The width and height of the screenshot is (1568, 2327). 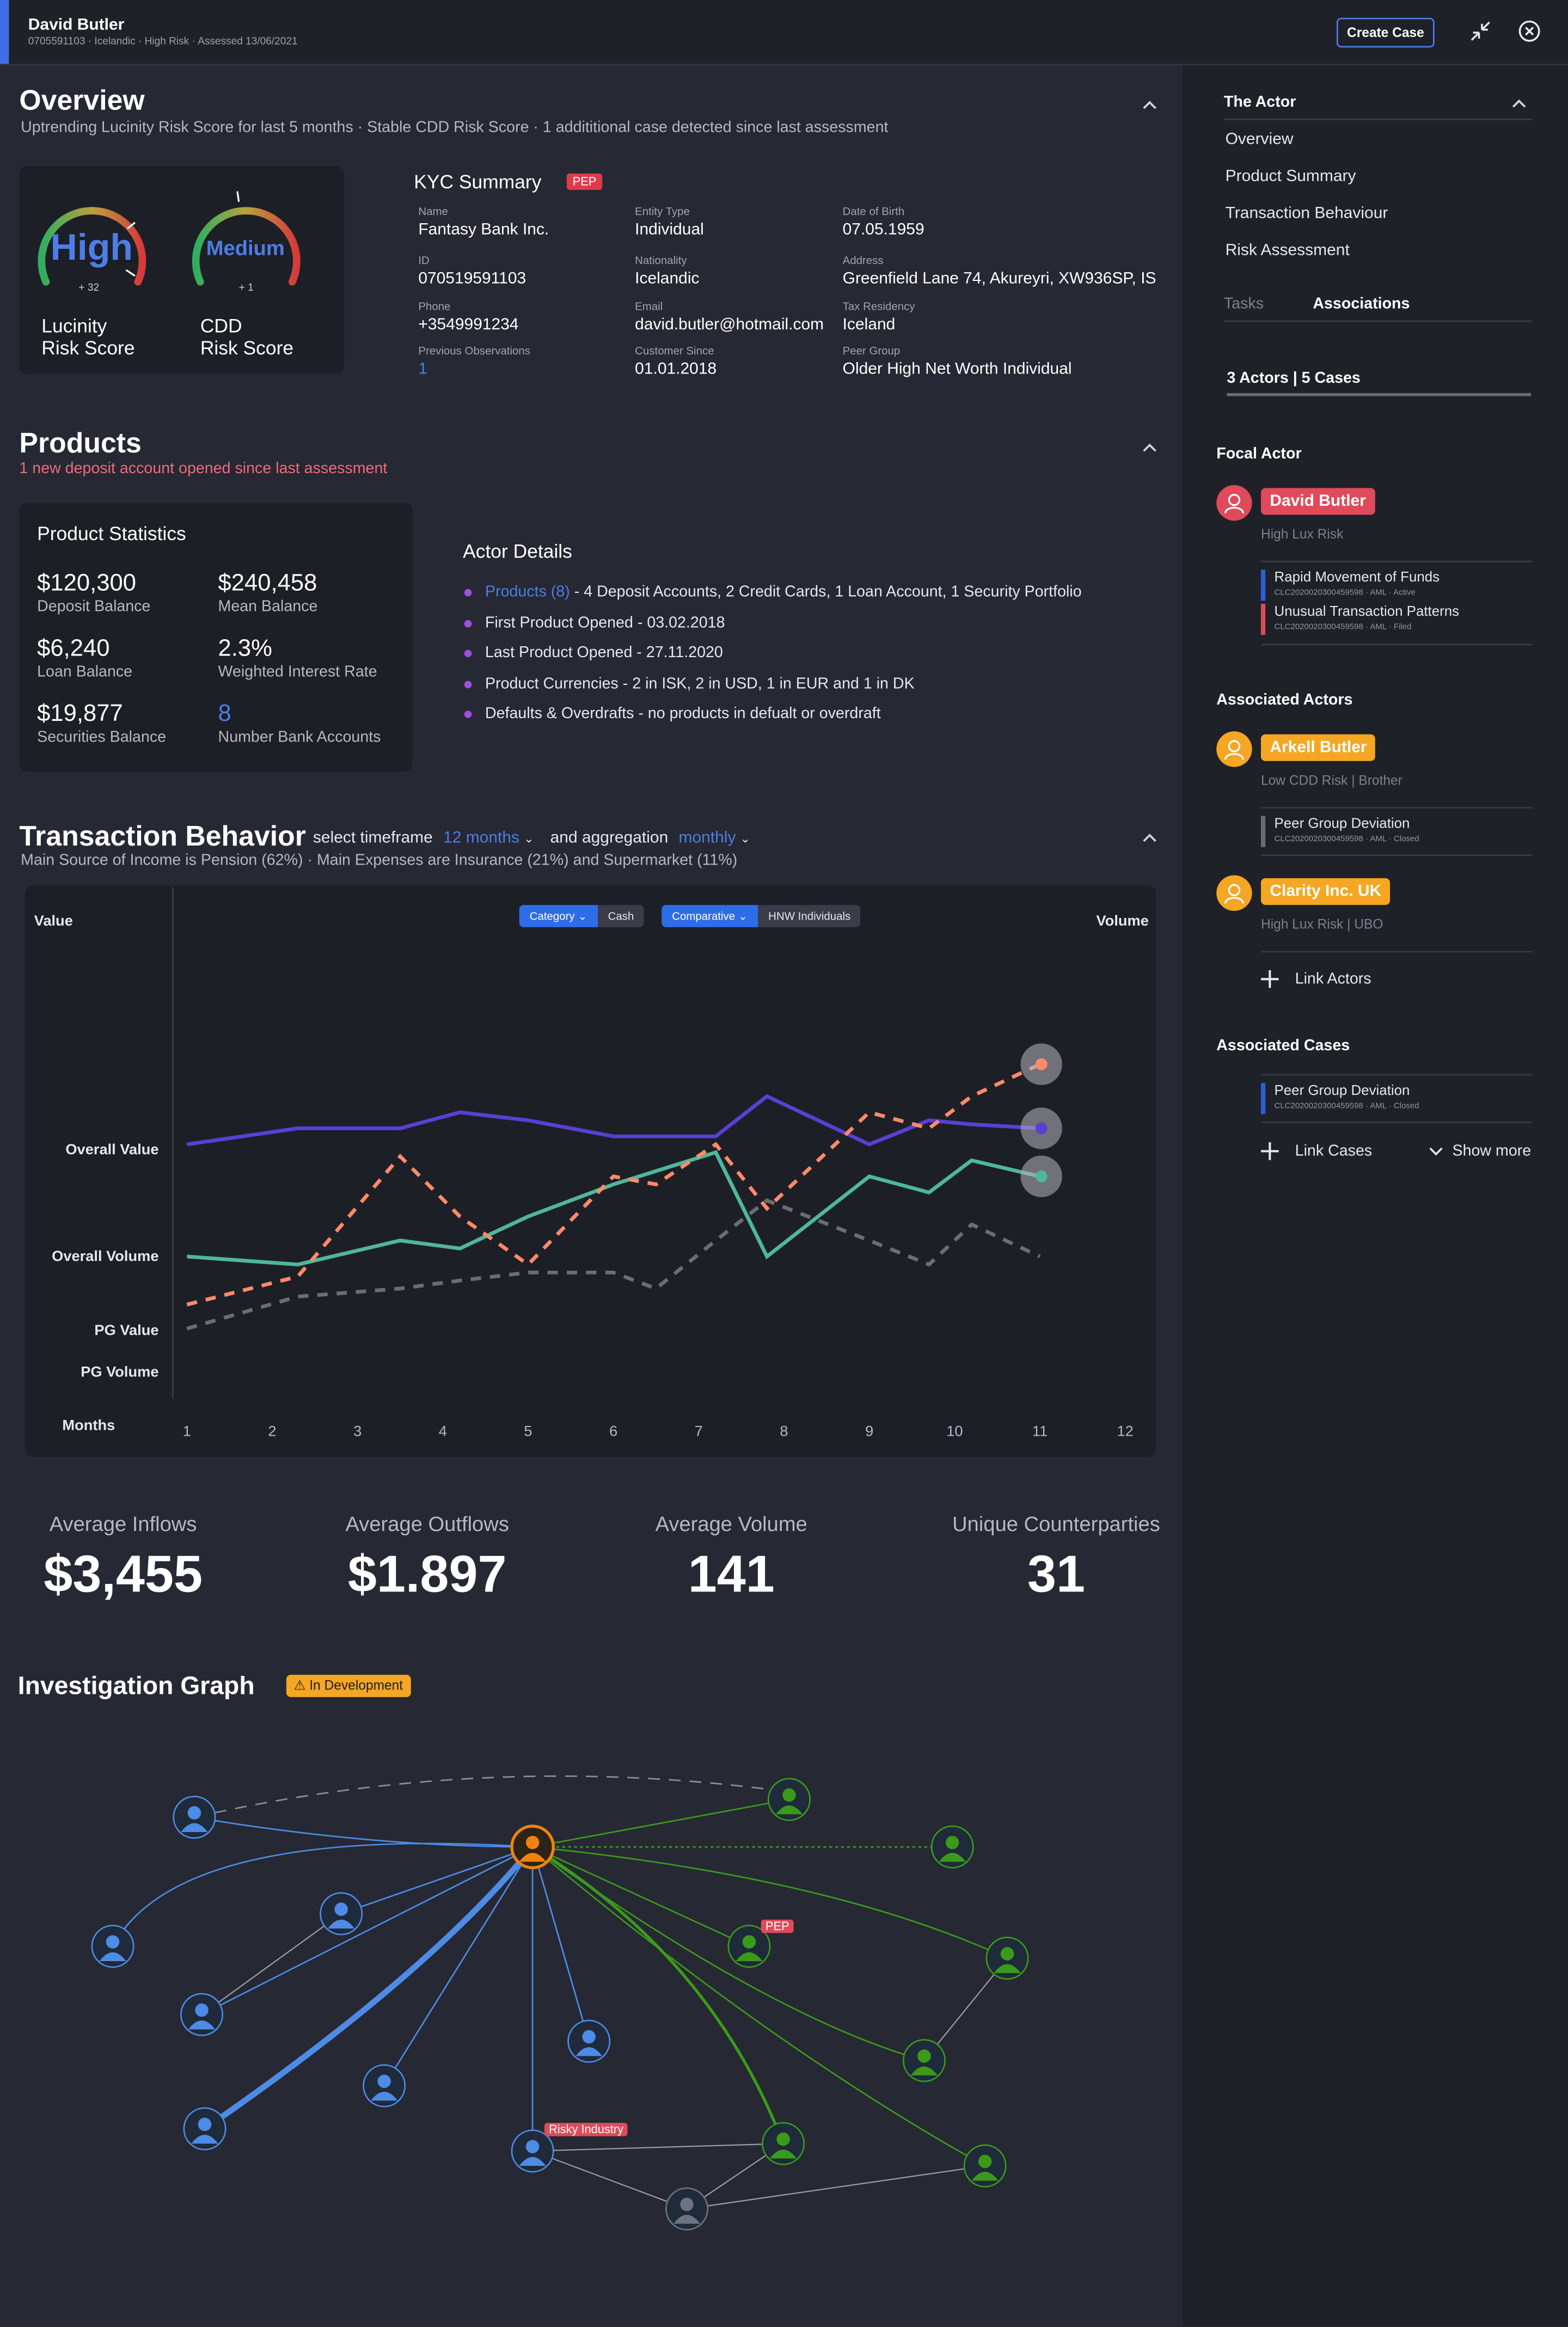 I want to click on graph-node-focal, so click(x=532, y=1847).